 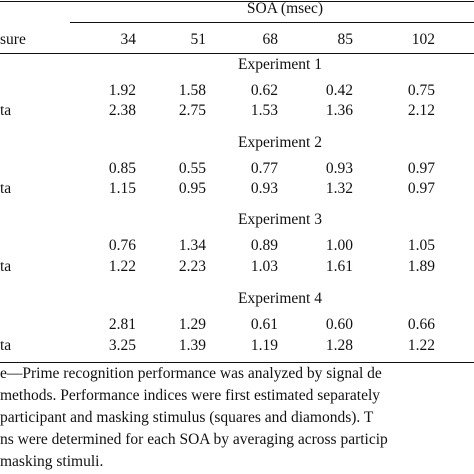 What do you see at coordinates (264, 266) in the screenshot?
I see `table-cell: 1.03` at bounding box center [264, 266].